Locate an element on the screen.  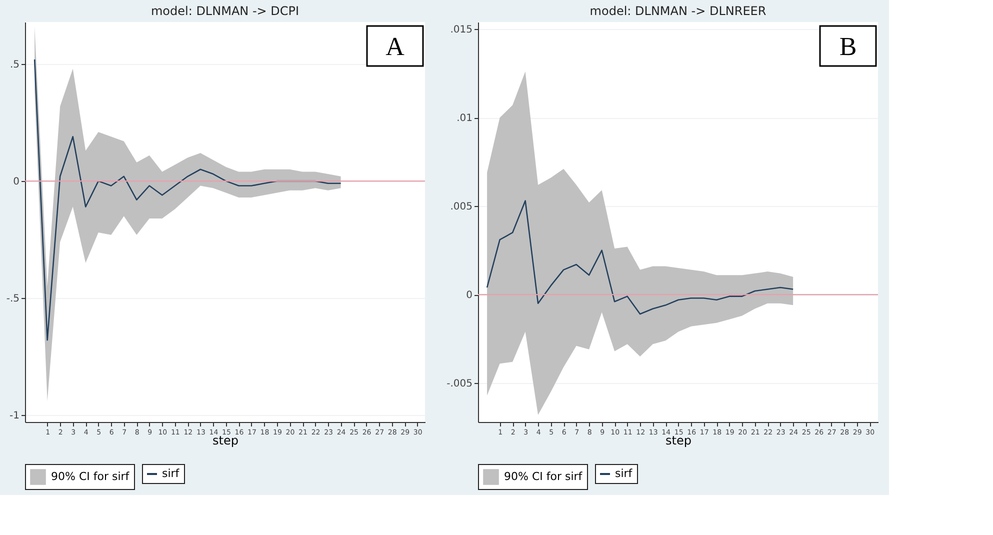
annotation: B is located at coordinates (848, 46).